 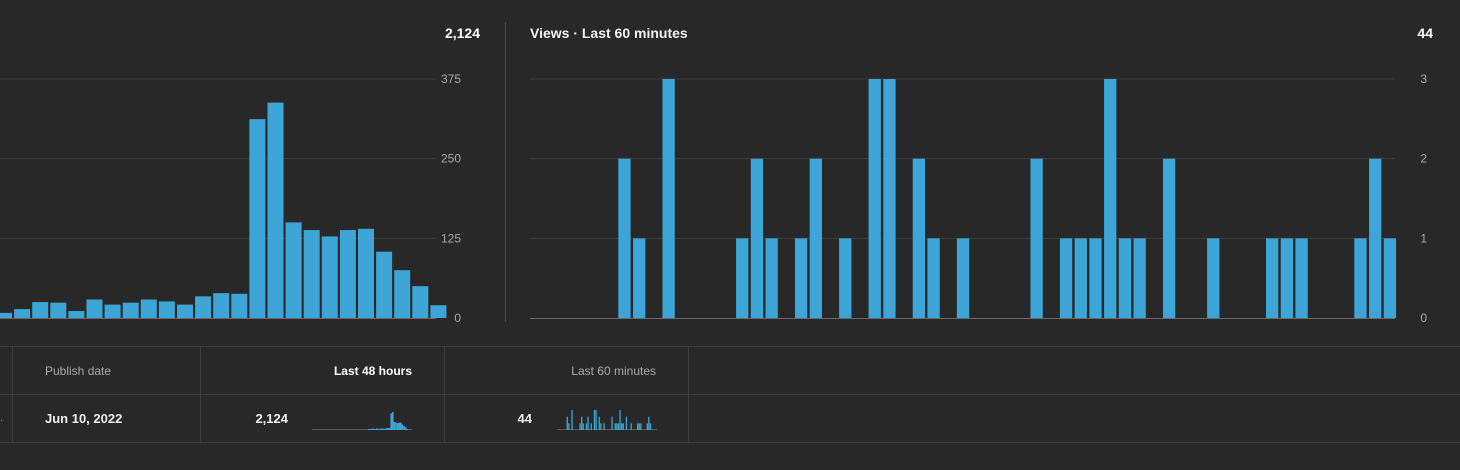 What do you see at coordinates (2, 418) in the screenshot?
I see `row-edge-glyph: .` at bounding box center [2, 418].